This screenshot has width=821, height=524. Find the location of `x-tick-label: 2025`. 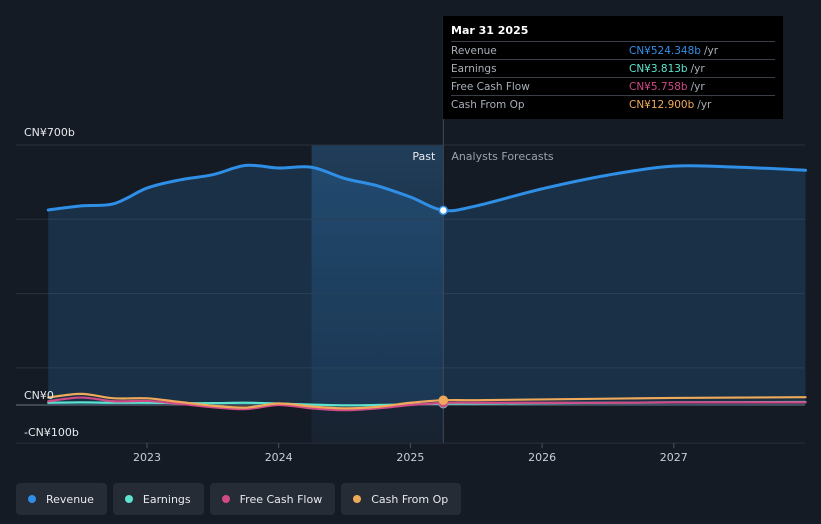

x-tick-label: 2025 is located at coordinates (410, 457).